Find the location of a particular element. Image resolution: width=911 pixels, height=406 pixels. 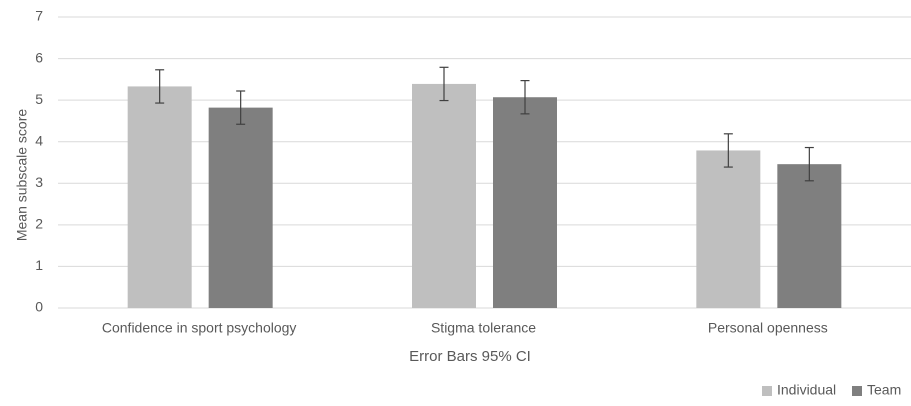

legend-swatch-team is located at coordinates (857, 391).